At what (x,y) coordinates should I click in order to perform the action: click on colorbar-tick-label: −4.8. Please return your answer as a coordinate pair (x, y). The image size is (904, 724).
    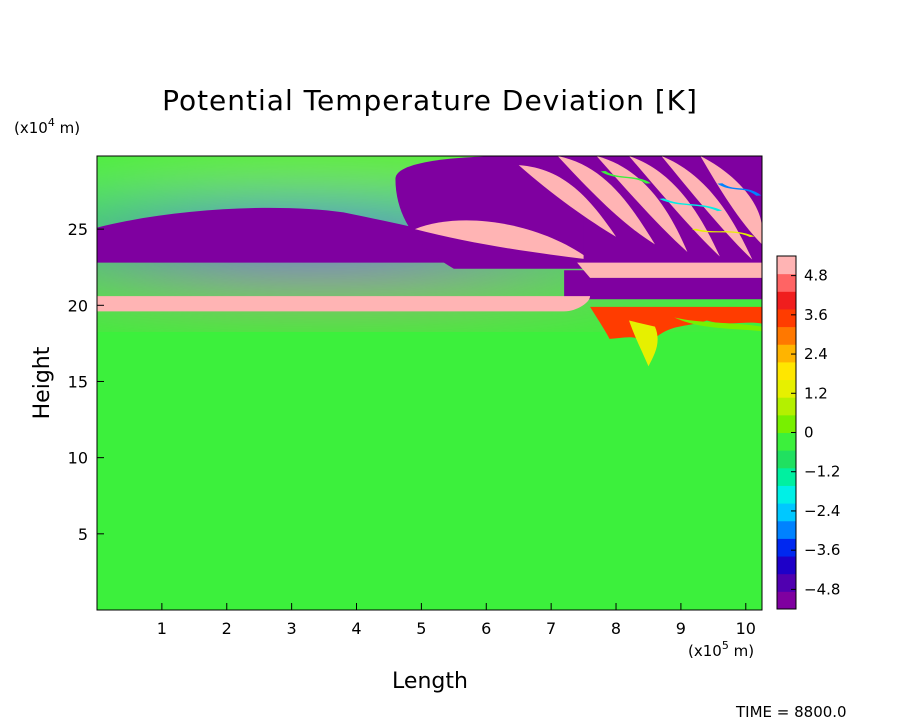
    Looking at the image, I should click on (822, 589).